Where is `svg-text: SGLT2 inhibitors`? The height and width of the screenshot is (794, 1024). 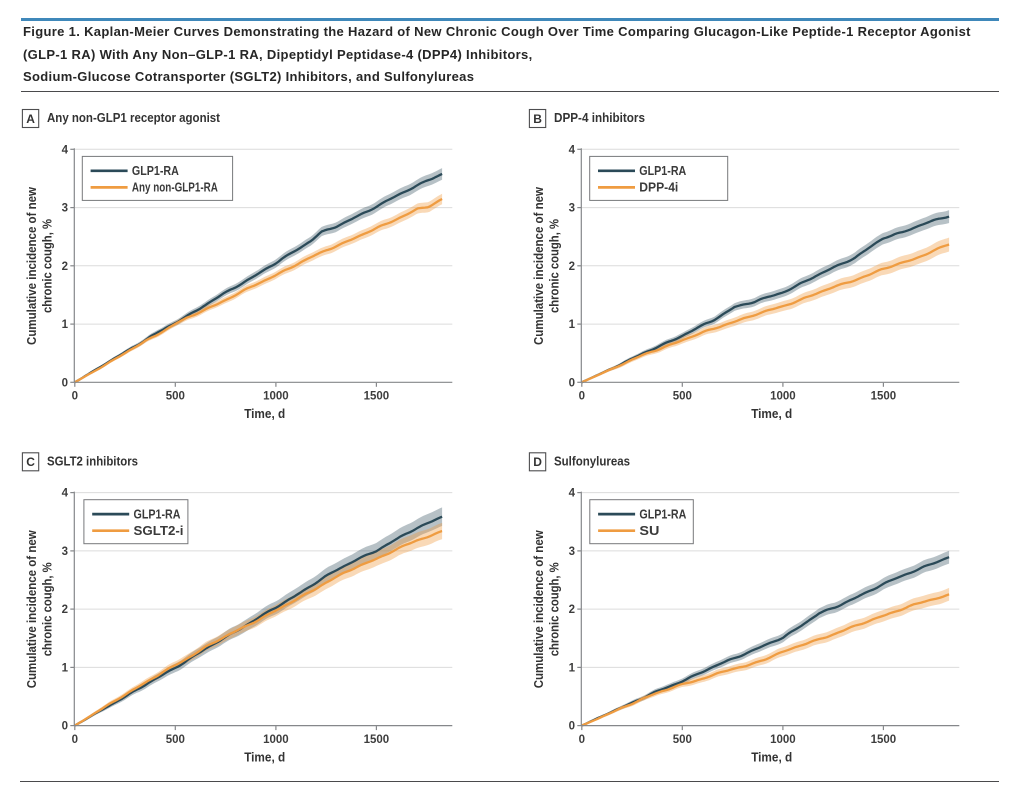
svg-text: SGLT2 inhibitors is located at coordinates (92, 461).